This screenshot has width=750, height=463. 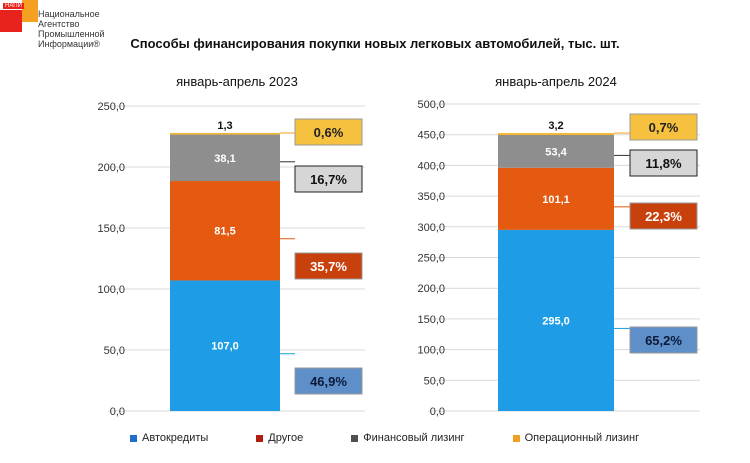 I want to click on panel-title: январь-апрель 2024, so click(x=556, y=81).